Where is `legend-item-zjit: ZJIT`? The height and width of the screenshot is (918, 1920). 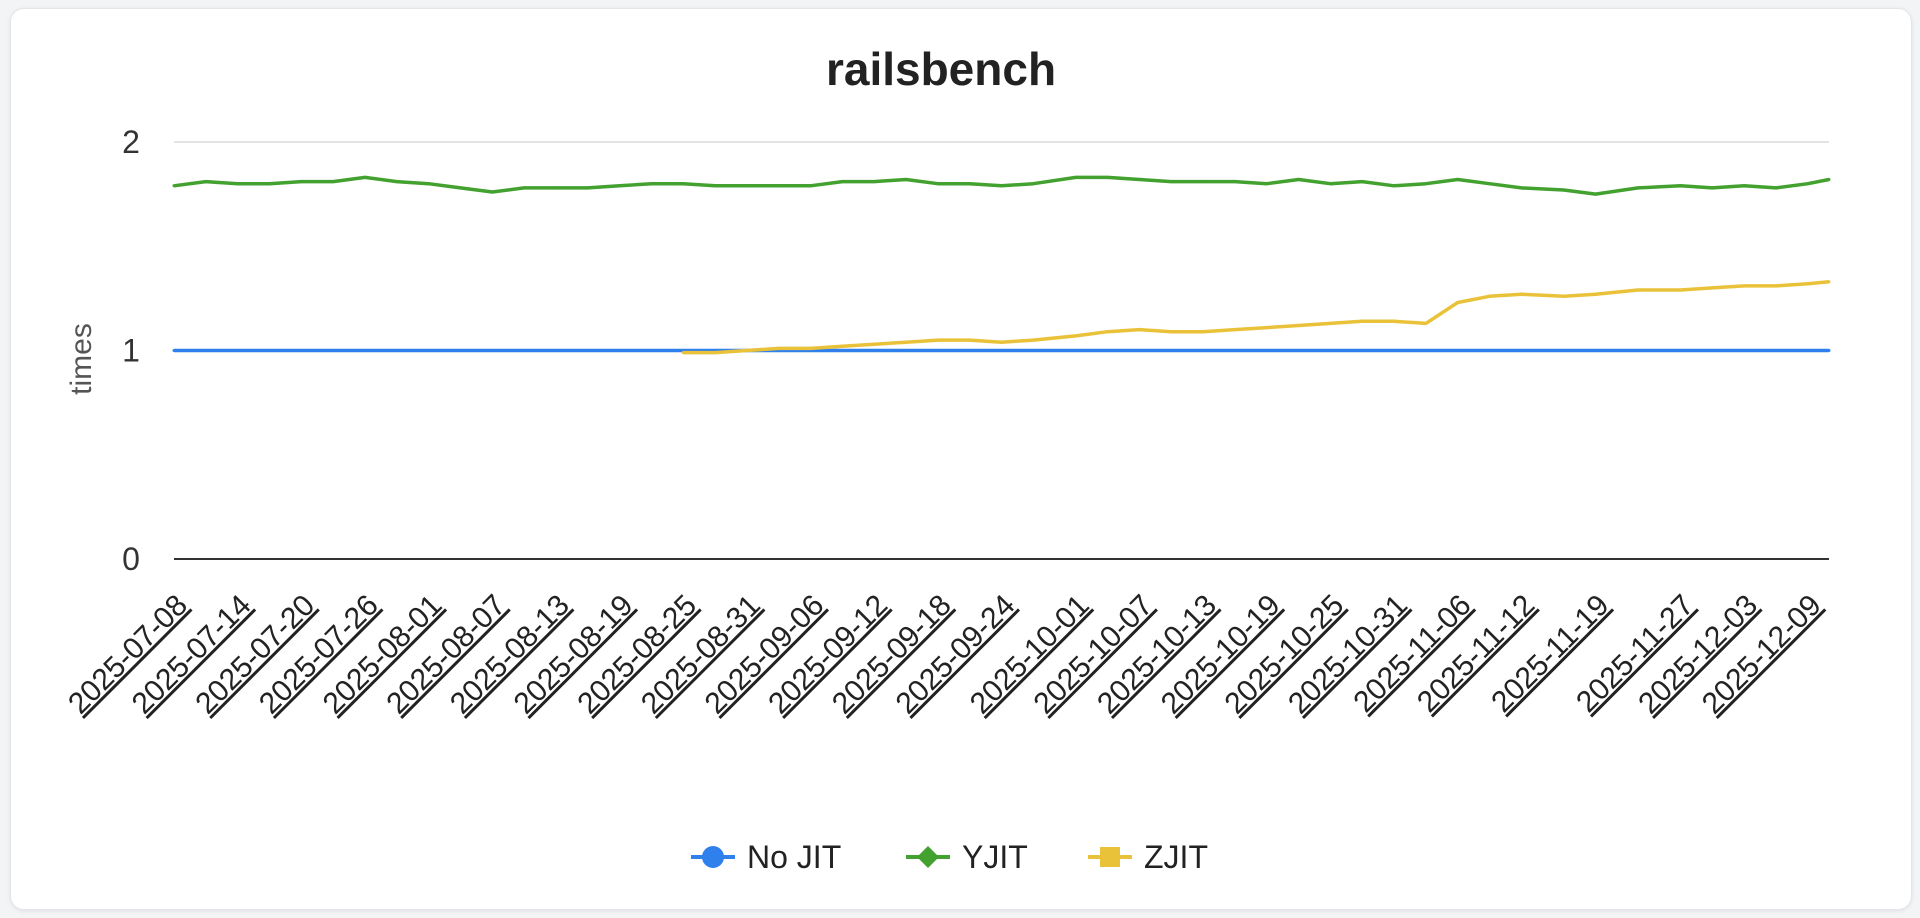
legend-item-zjit: ZJIT is located at coordinates (1148, 857).